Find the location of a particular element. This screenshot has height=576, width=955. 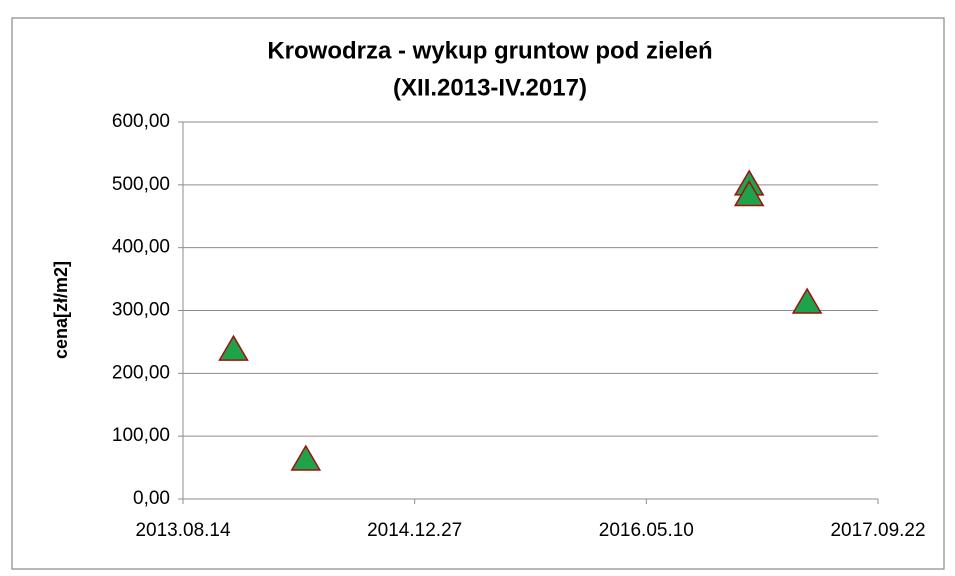

y-tick-label: 500,00 is located at coordinates (141, 184).